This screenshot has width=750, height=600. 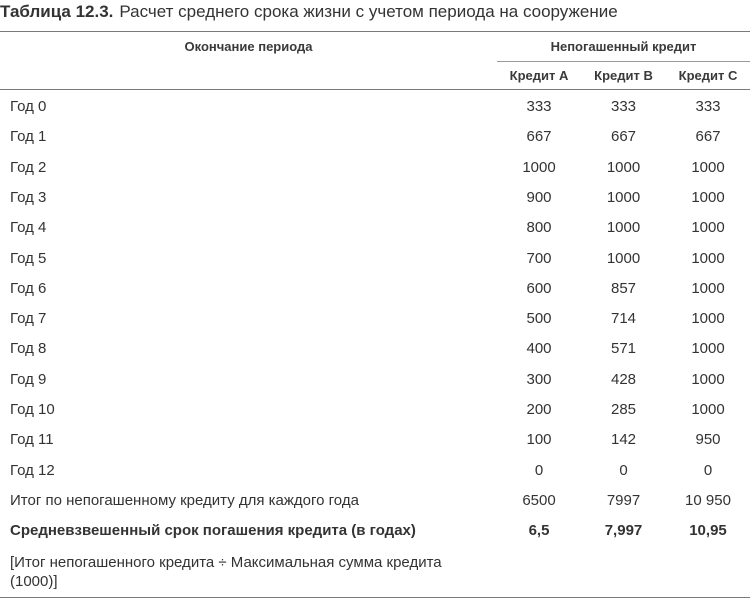 What do you see at coordinates (623, 409) in the screenshot?
I see `credit-b-value: 285` at bounding box center [623, 409].